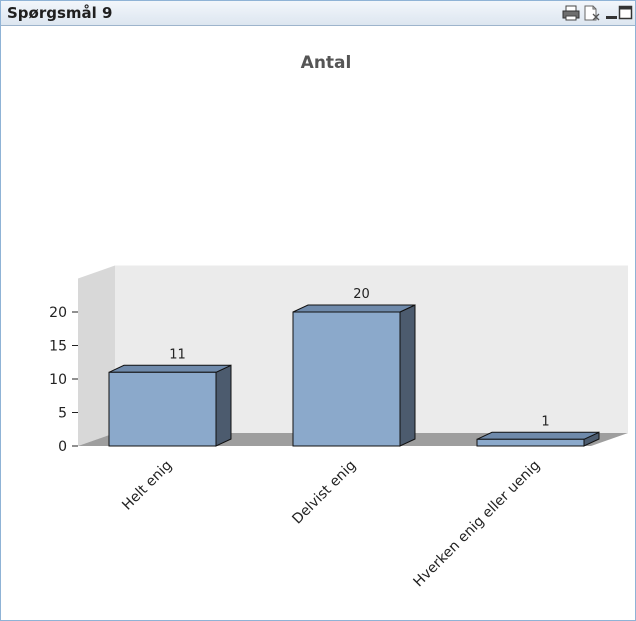 Image resolution: width=636 pixels, height=621 pixels. I want to click on bar-data-label: 1, so click(545, 421).